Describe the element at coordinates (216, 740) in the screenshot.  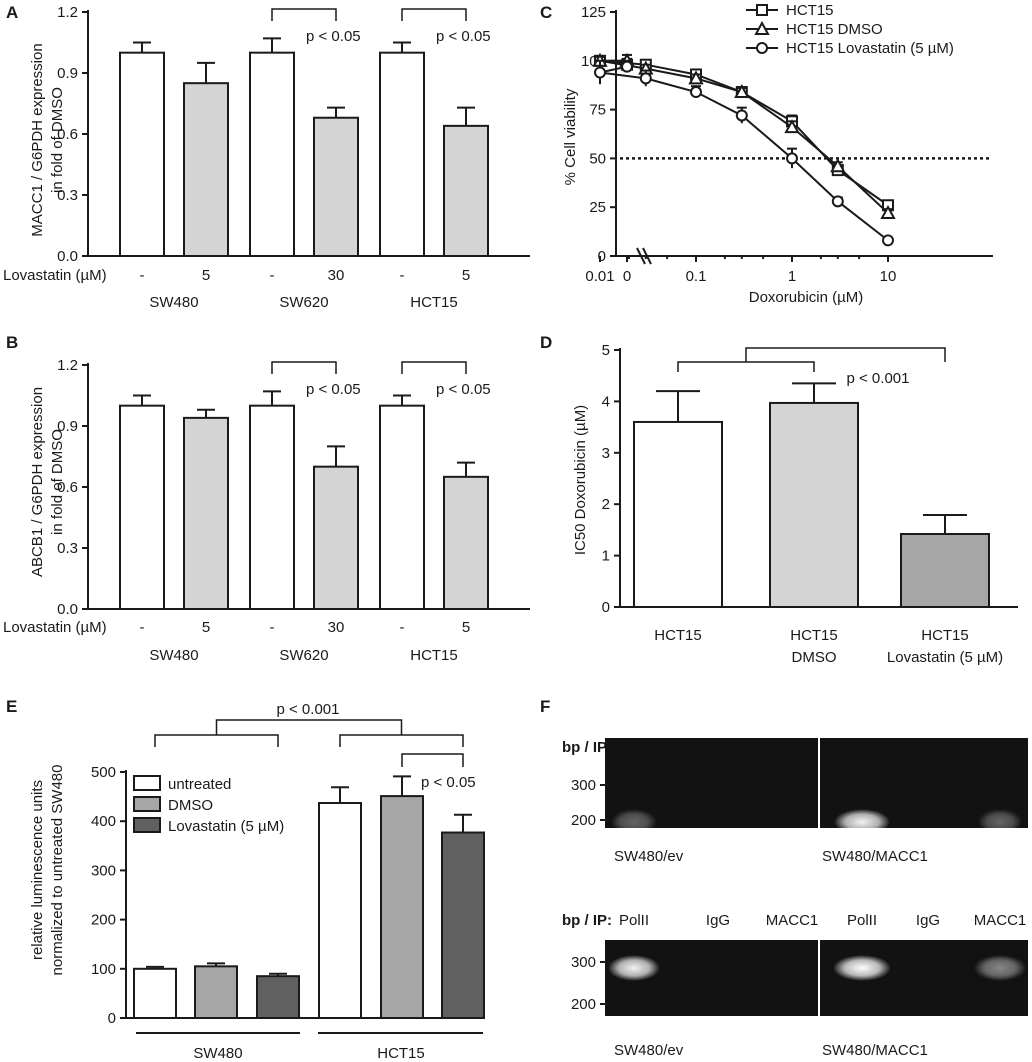
I see `panel-e-bracket-sw480` at that location.